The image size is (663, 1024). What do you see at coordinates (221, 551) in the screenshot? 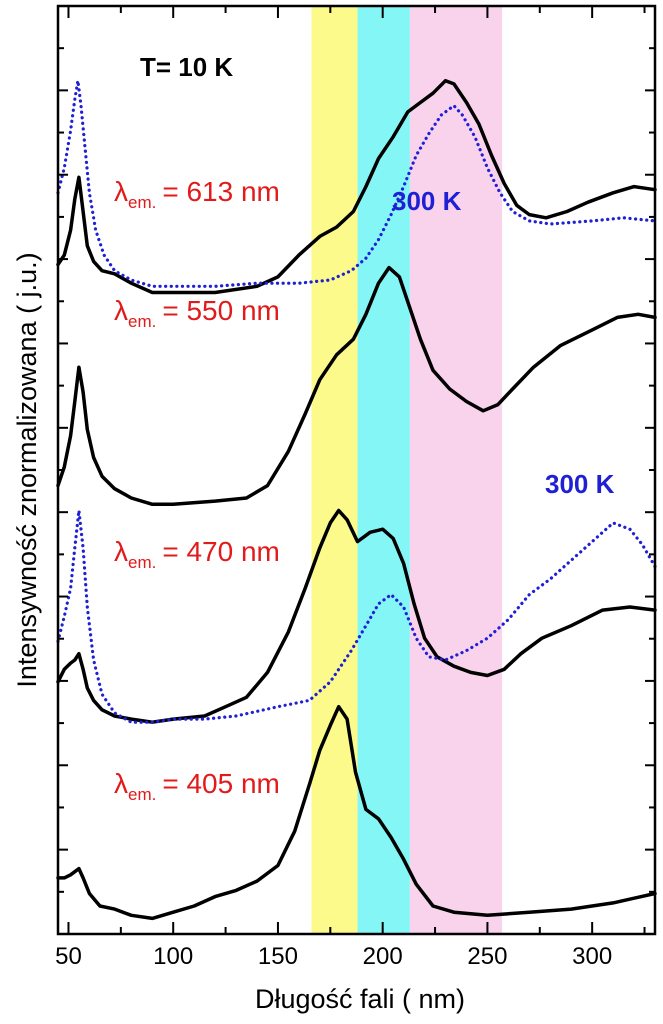
I see `emission-value: = 470 nm` at bounding box center [221, 551].